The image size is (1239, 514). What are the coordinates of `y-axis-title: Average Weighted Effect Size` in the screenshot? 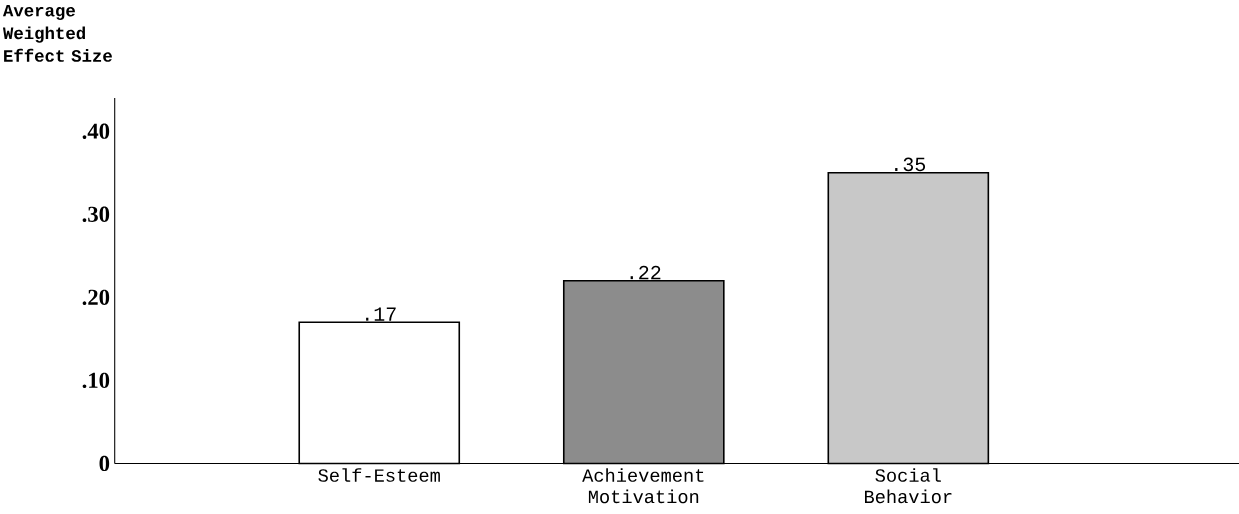 It's located at (57, 33).